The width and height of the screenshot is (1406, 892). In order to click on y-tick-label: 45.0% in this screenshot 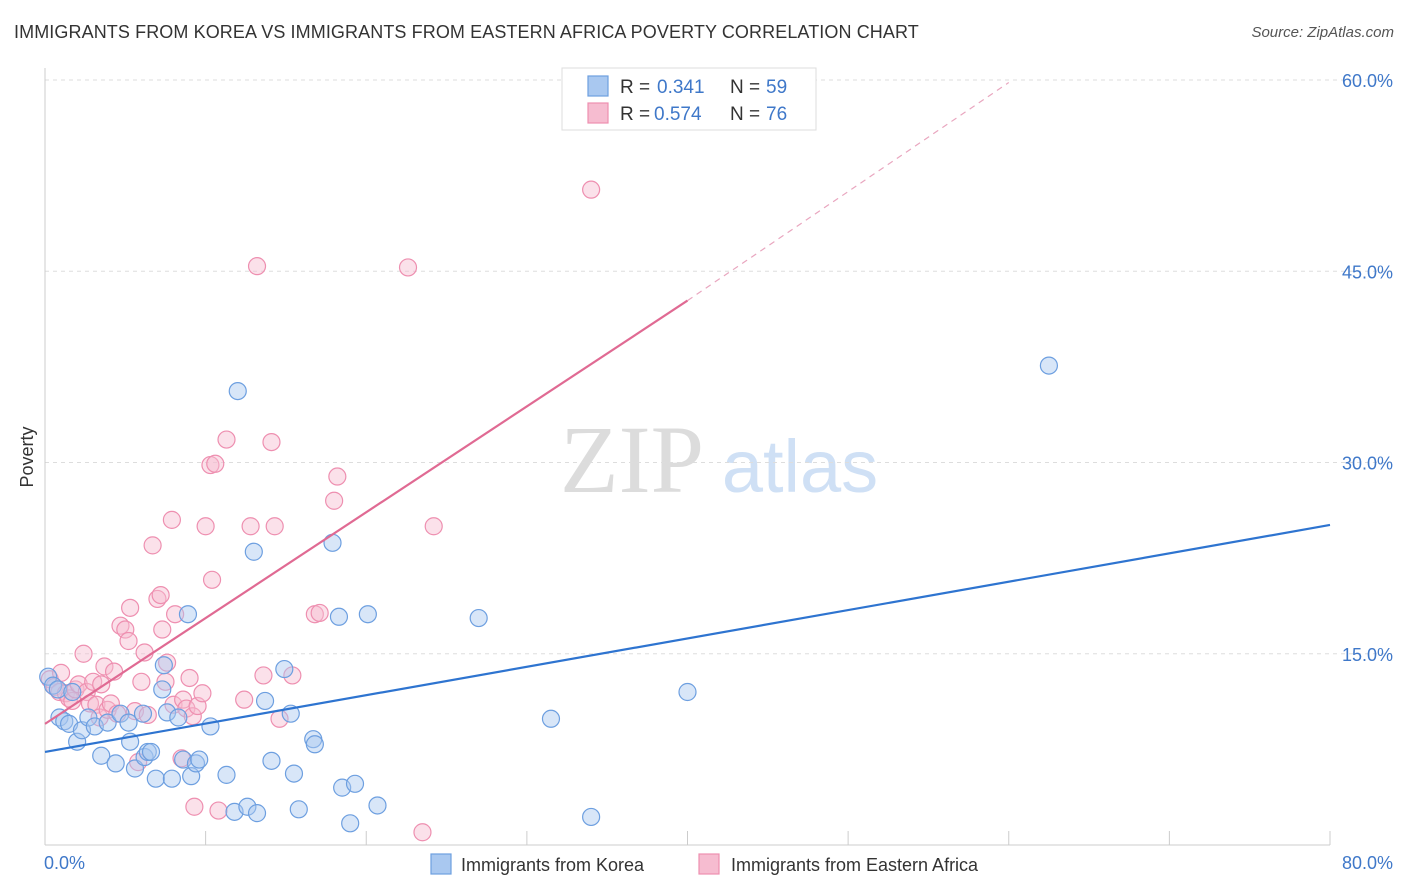, I will do `click(1367, 272)`.